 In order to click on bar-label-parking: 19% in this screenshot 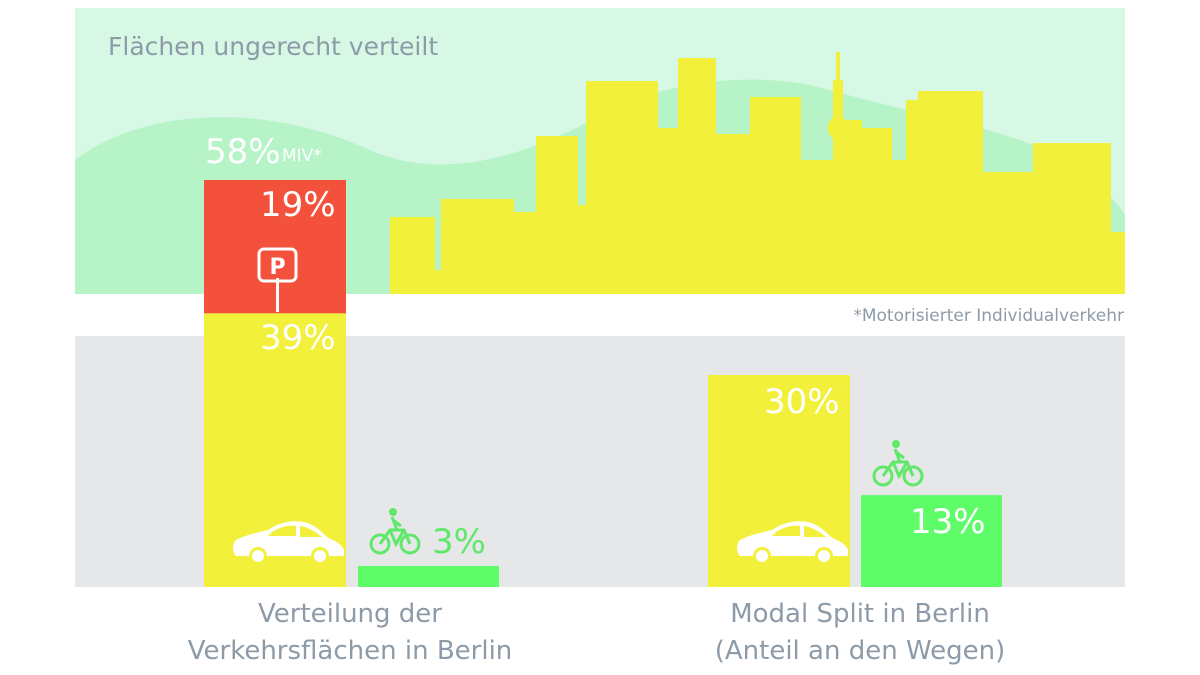, I will do `click(298, 205)`.